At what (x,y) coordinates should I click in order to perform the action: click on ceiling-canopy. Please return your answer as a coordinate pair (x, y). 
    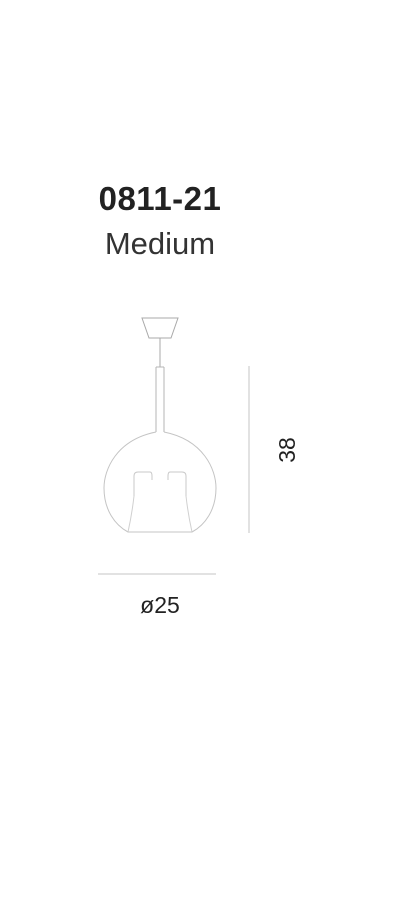
    Looking at the image, I should click on (160, 328).